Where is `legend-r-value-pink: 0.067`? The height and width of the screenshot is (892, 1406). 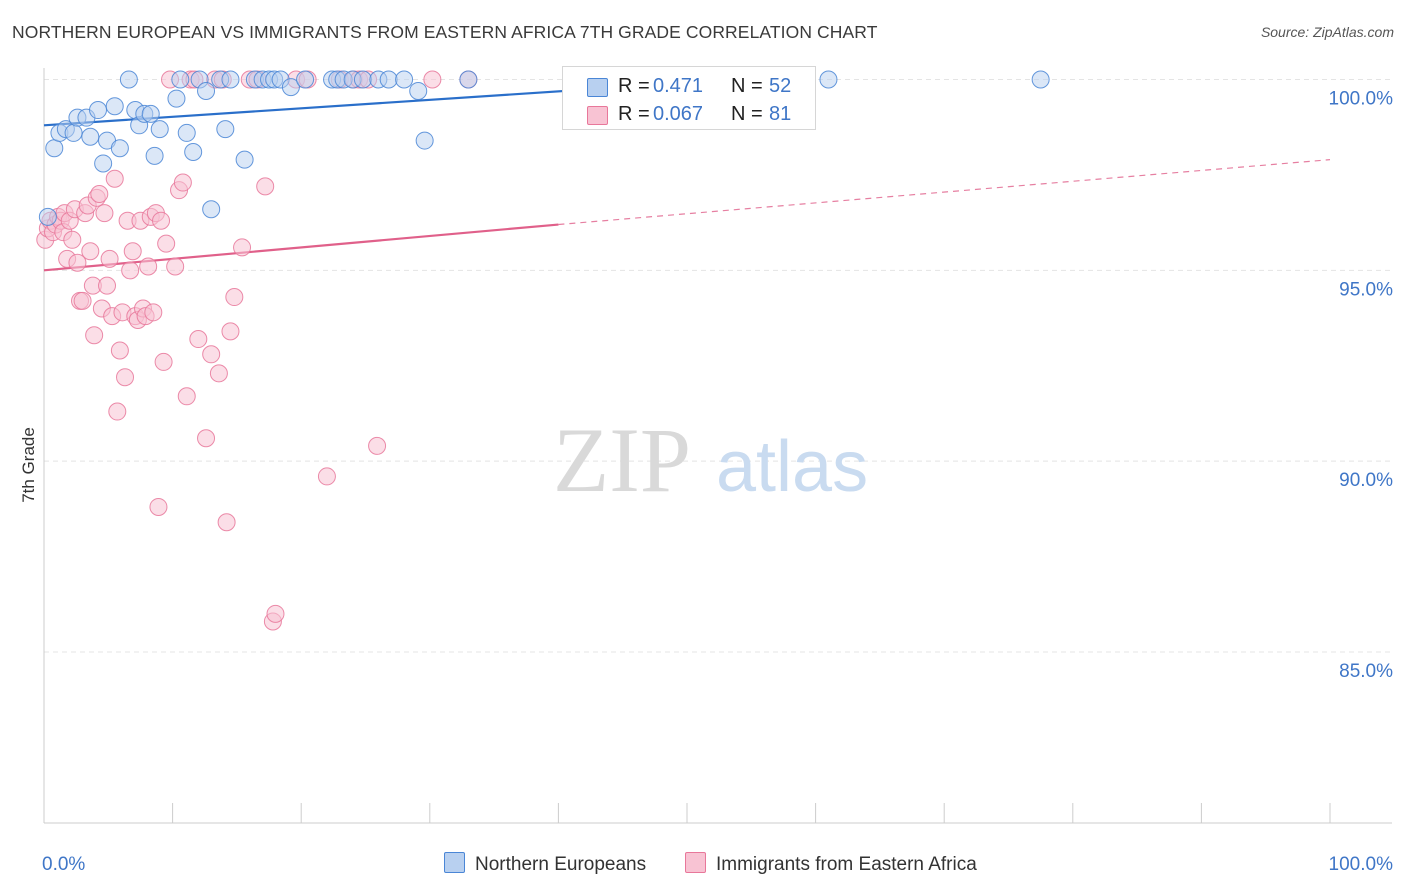 legend-r-value-pink: 0.067 is located at coordinates (678, 114).